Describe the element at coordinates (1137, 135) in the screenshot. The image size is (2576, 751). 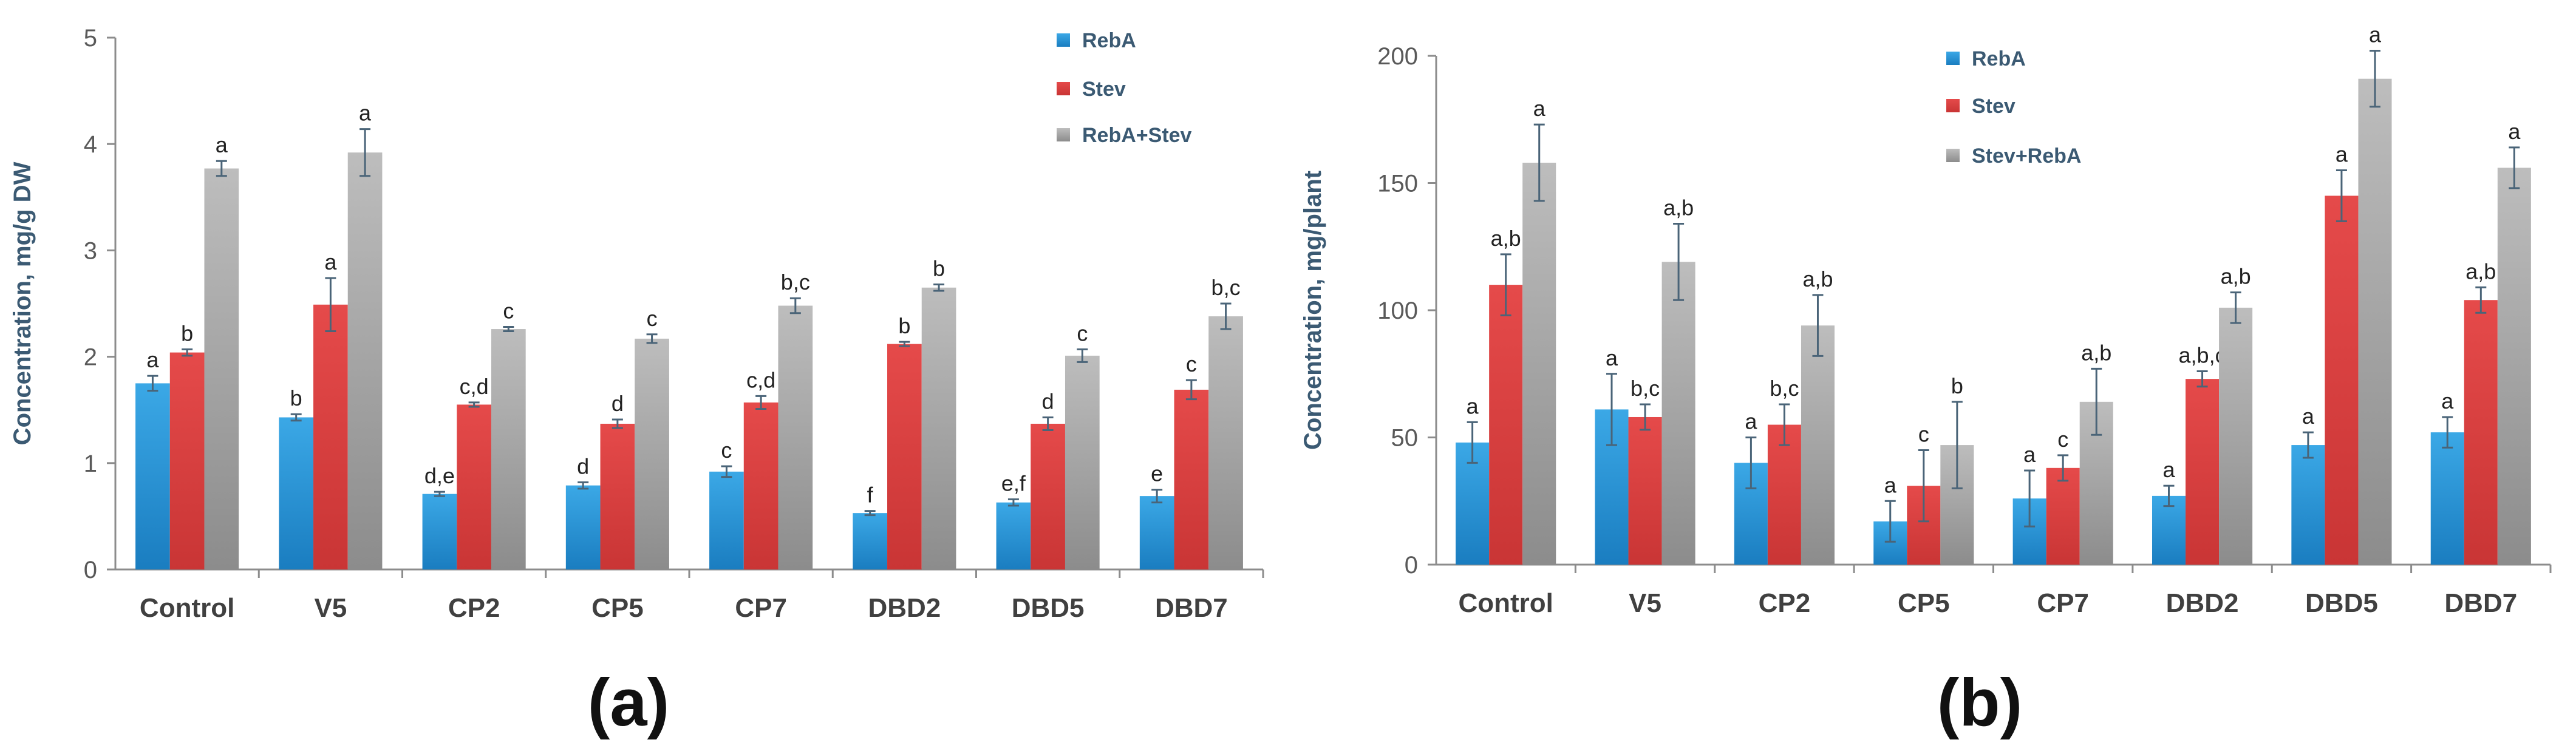
I see `legend-label: RebA+Stev` at that location.